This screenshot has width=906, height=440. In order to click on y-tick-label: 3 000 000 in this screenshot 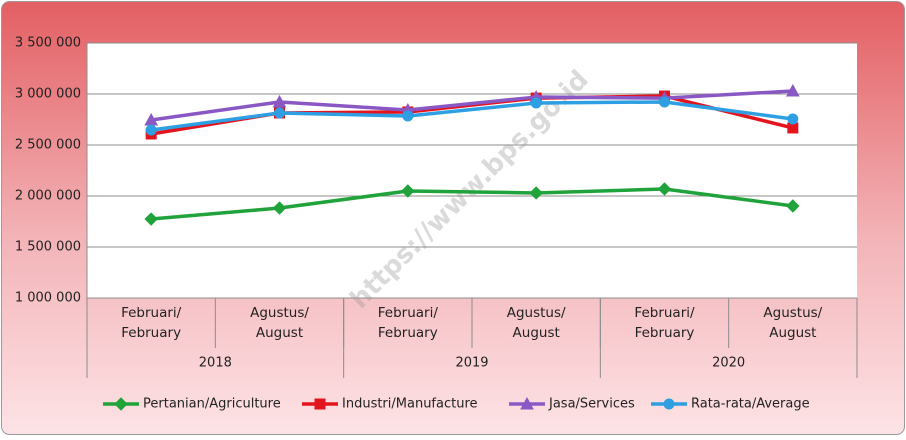, I will do `click(48, 94)`.